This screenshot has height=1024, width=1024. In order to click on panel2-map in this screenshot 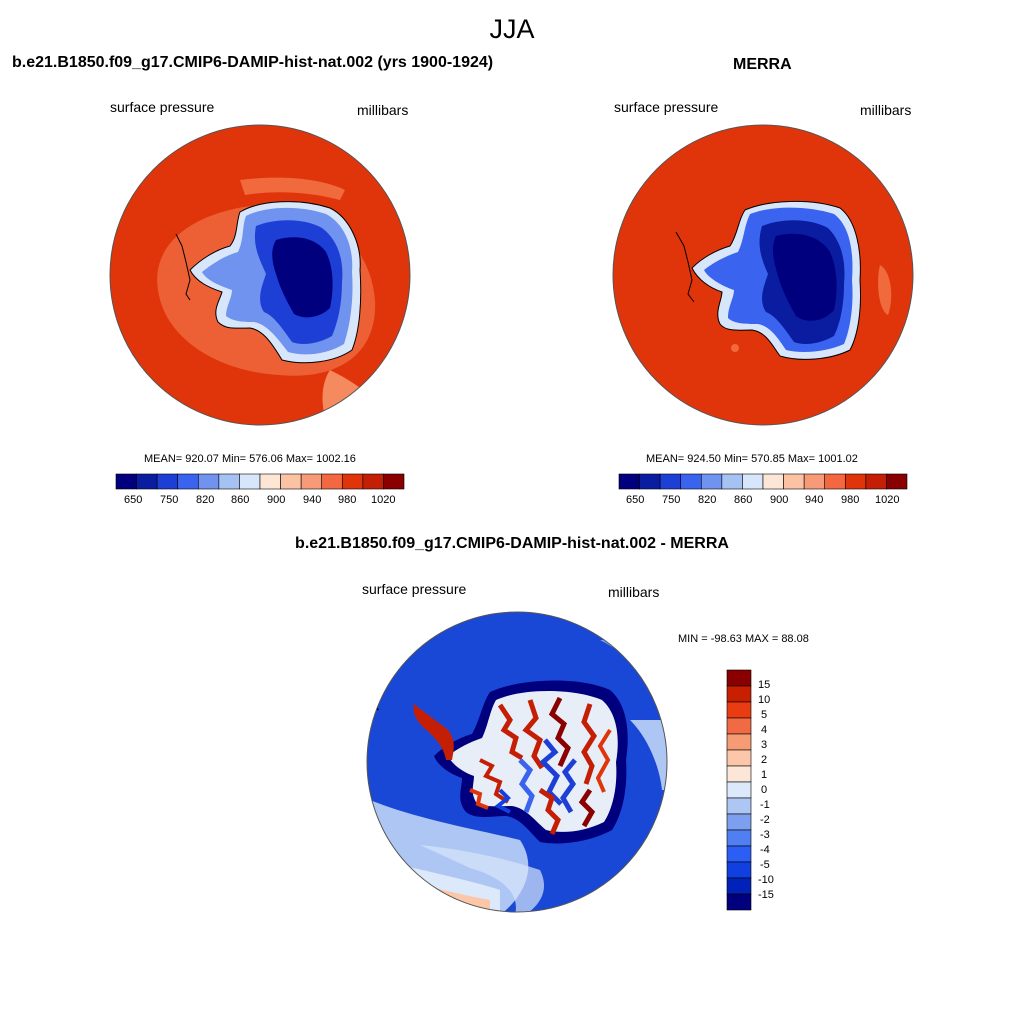, I will do `click(763, 275)`.